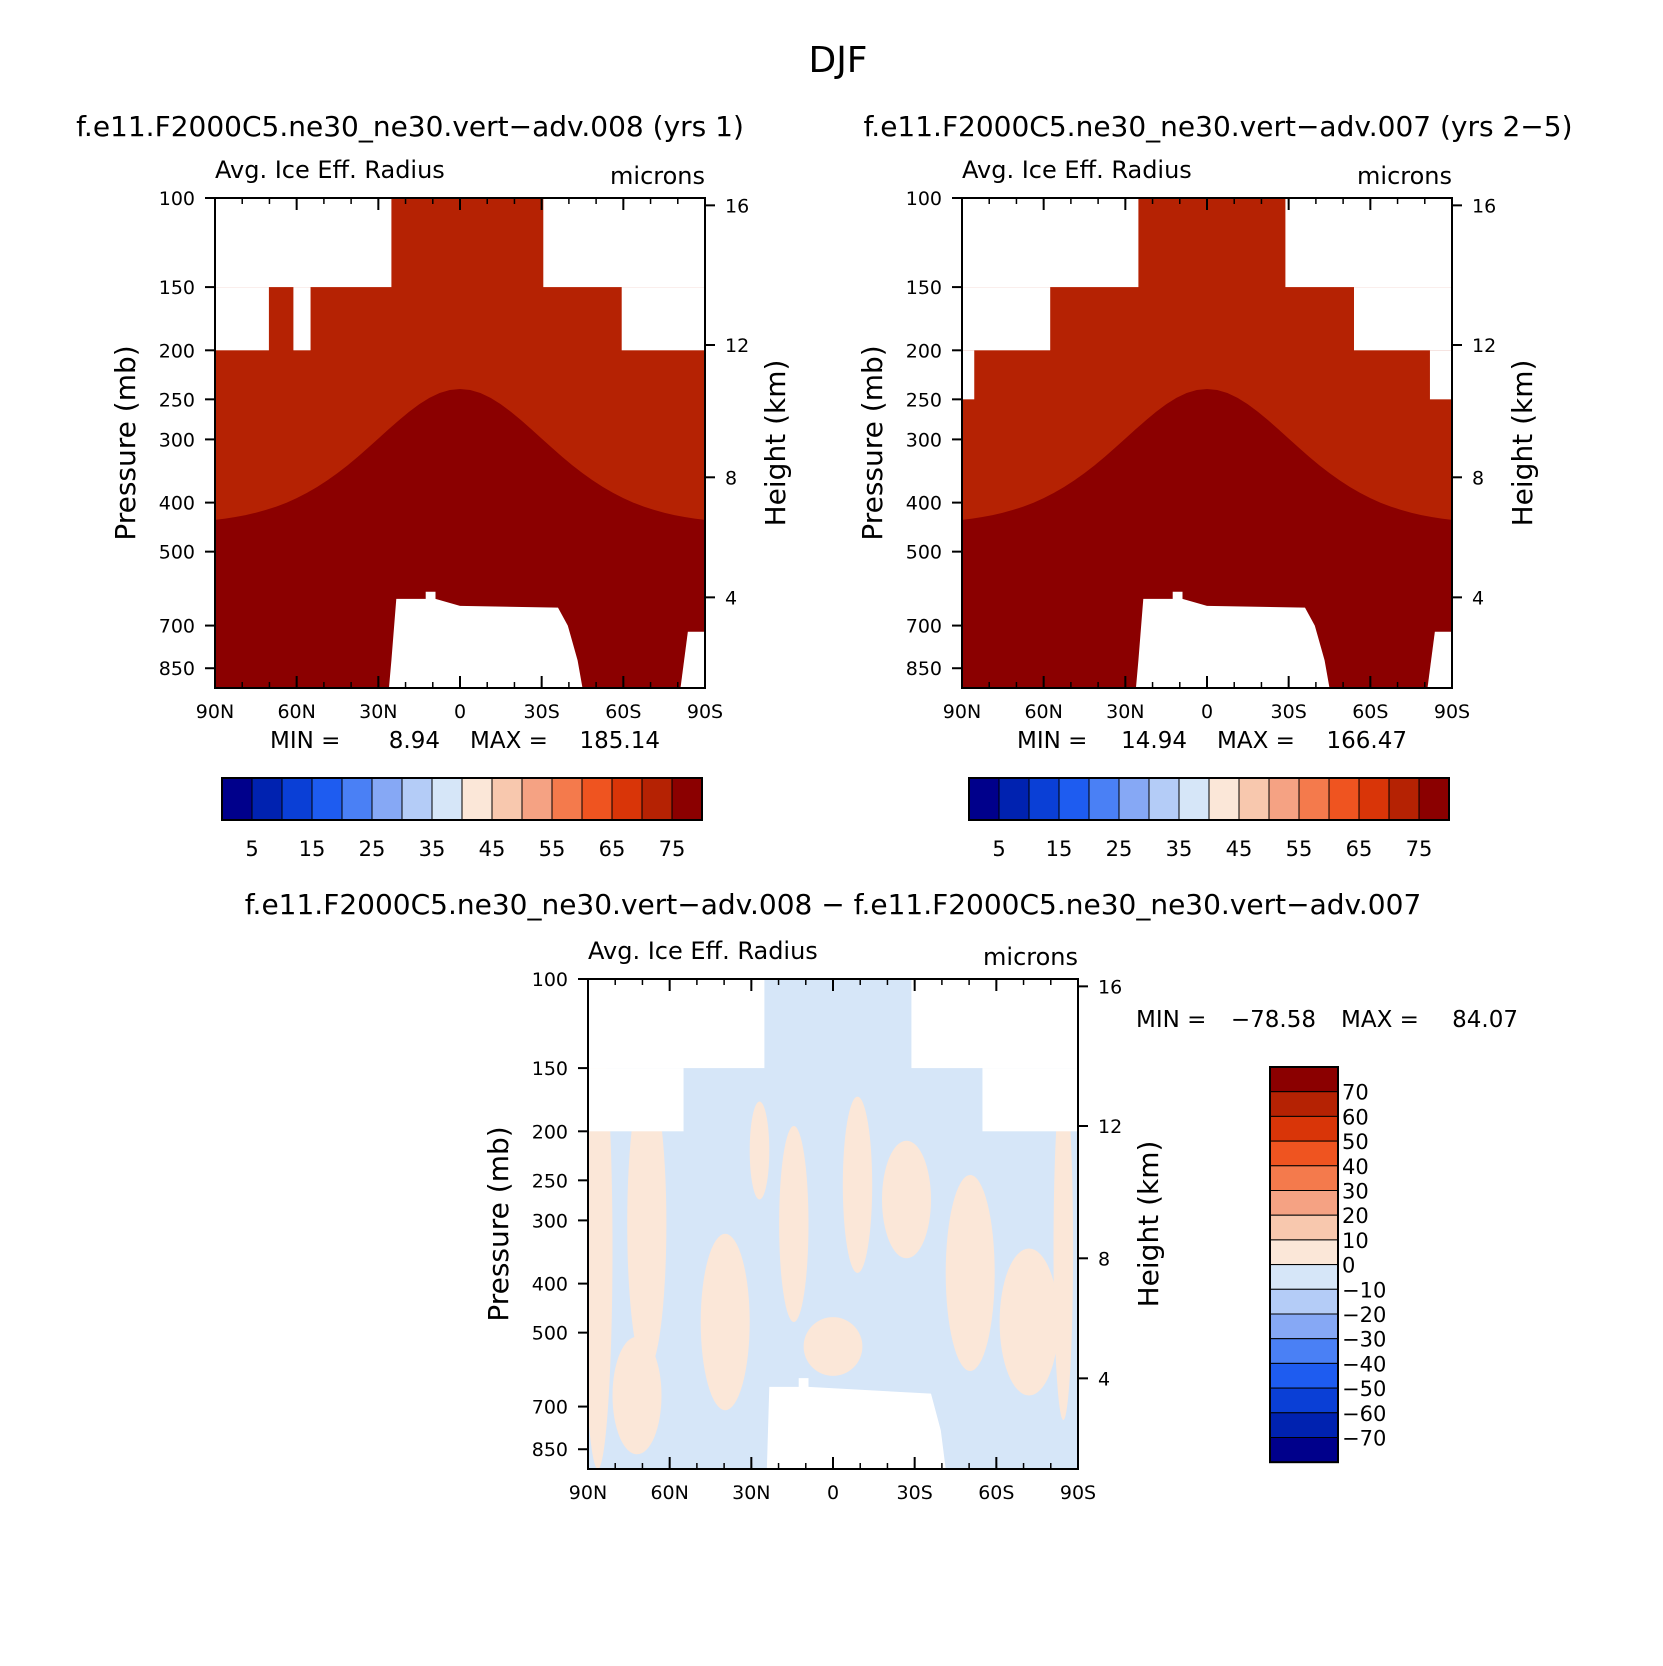 This screenshot has height=1666, width=1663. I want to click on stat-min-value: 8.94, so click(414, 741).